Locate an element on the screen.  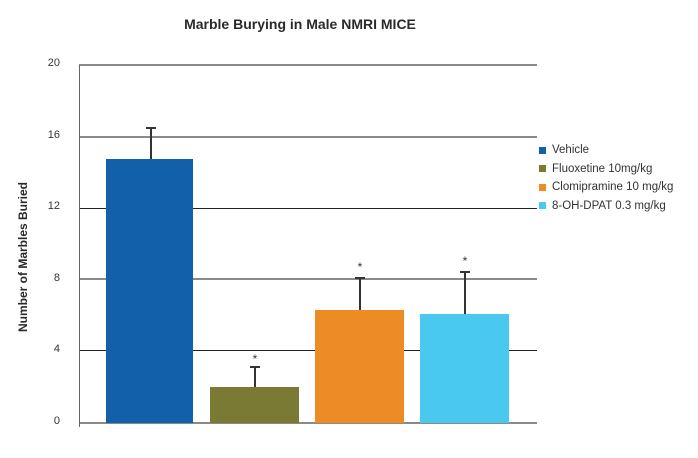
legend-label: Vehicle is located at coordinates (571, 150).